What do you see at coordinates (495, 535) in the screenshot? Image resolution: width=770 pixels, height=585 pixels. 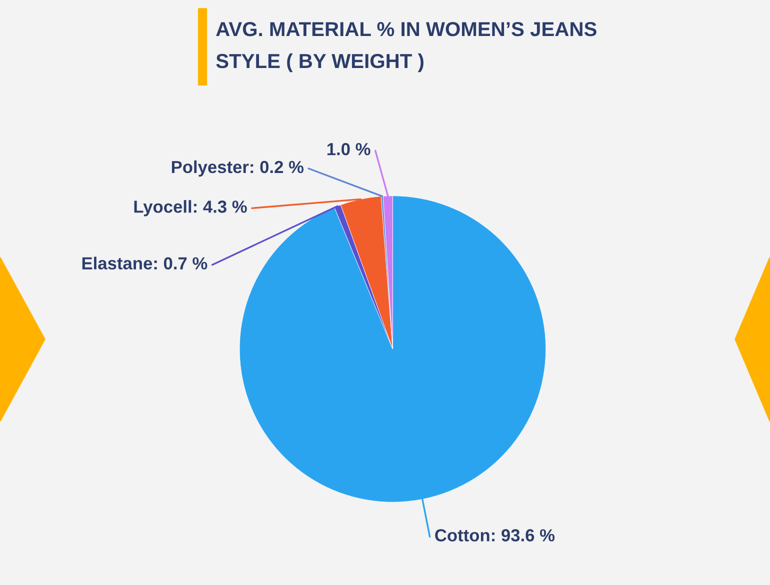 I see `slice-label: Cotton: 93.6 %` at bounding box center [495, 535].